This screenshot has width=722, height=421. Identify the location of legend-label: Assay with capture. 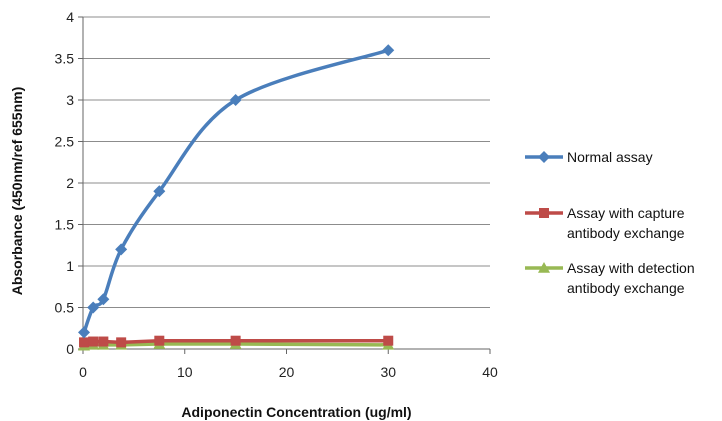
(626, 213).